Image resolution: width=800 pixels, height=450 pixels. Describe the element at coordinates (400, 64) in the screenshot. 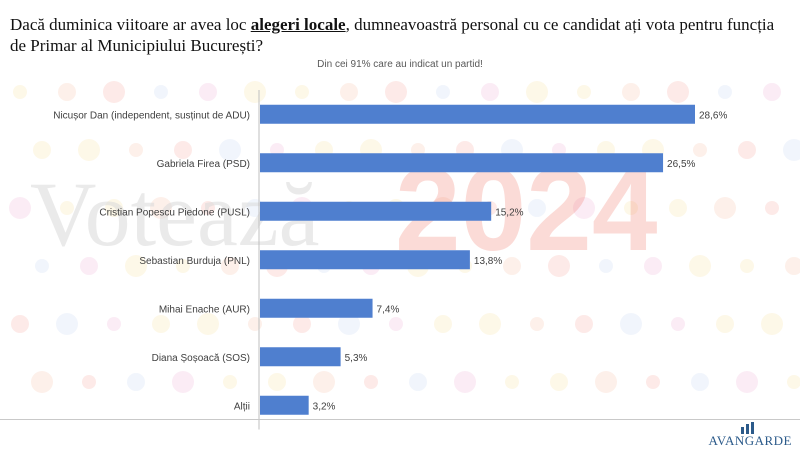

I see `chart-subtitle: Din cei 91% care au indicat un partid!` at that location.